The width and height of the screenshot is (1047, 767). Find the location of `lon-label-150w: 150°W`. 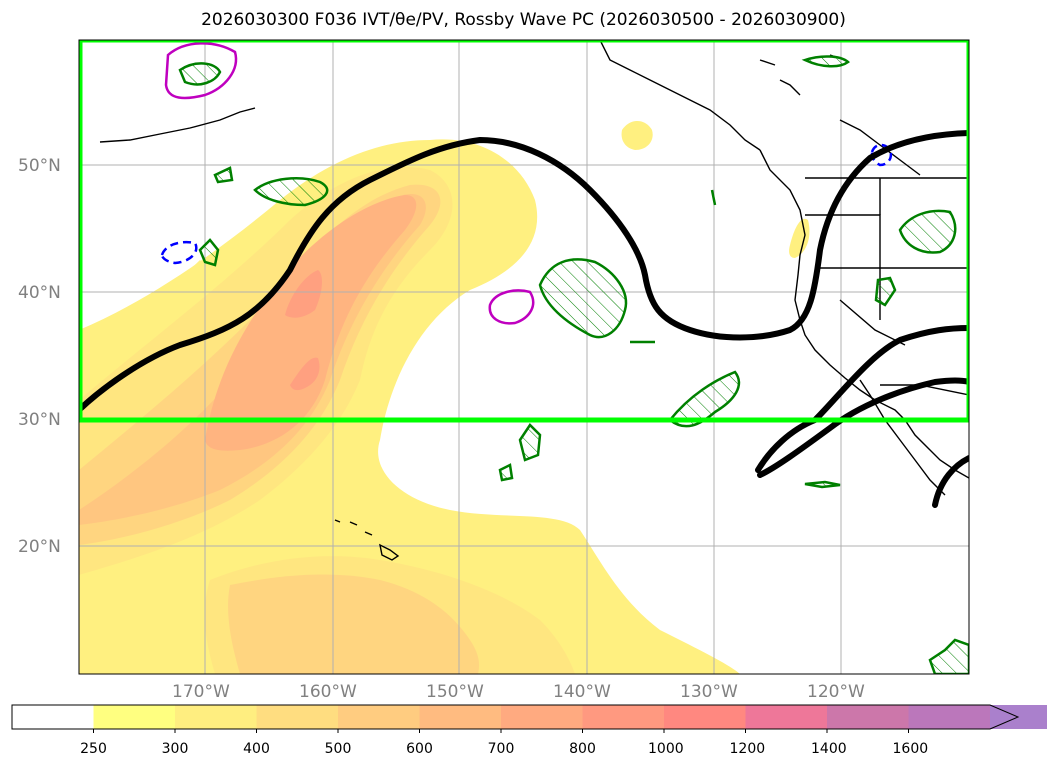

lon-label-150w: 150°W is located at coordinates (455, 692).